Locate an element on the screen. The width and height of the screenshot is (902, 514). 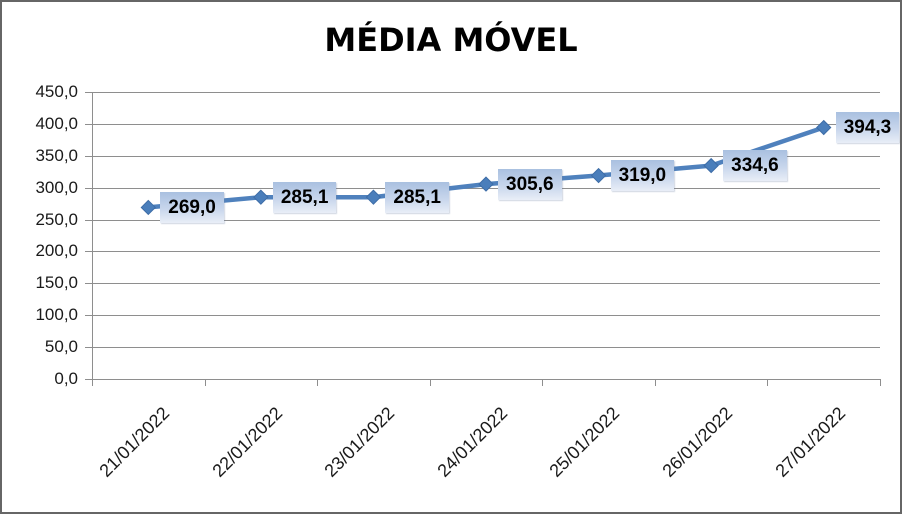
x-axis-label: 21/01/2022 is located at coordinates (134, 442).